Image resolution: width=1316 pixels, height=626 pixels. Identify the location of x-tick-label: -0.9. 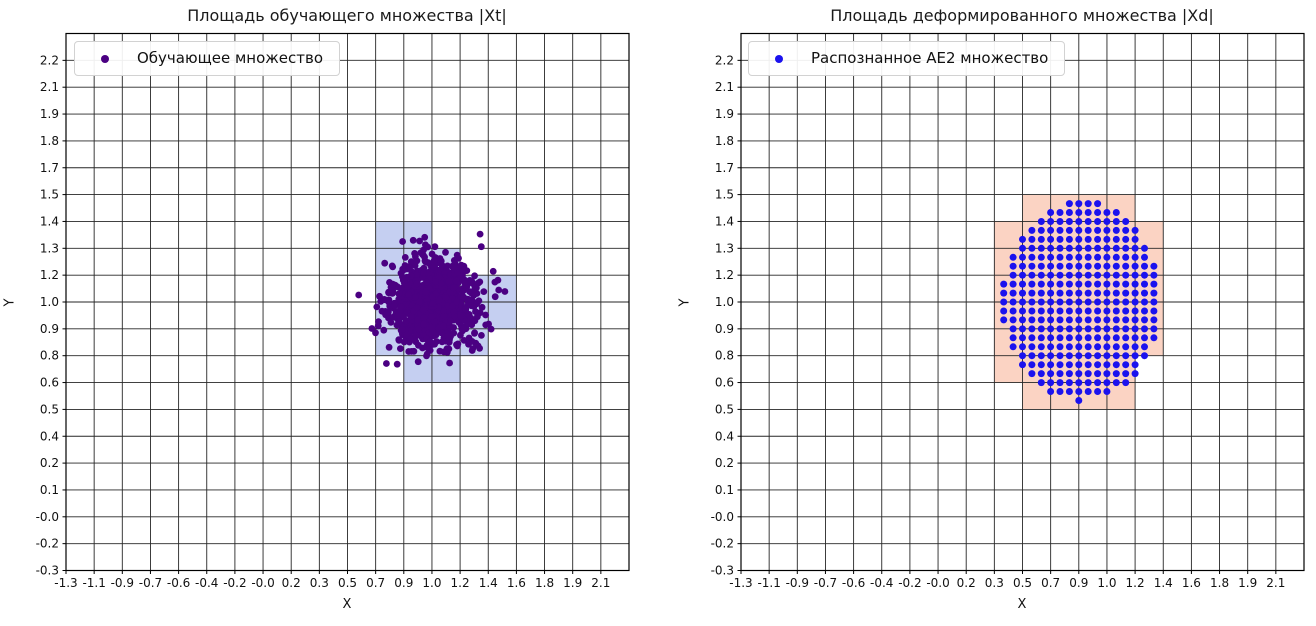
(122, 583).